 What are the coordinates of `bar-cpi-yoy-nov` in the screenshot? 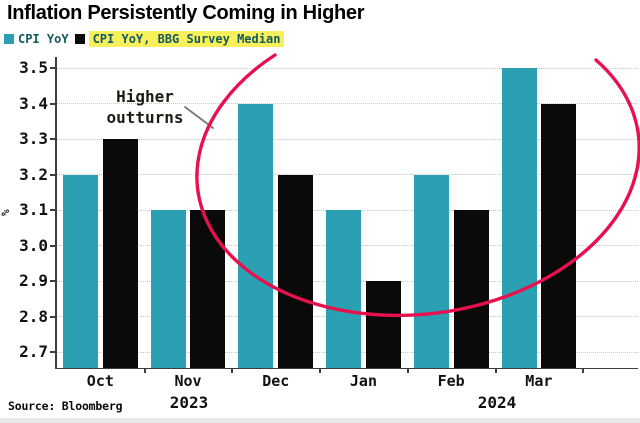 It's located at (168, 289).